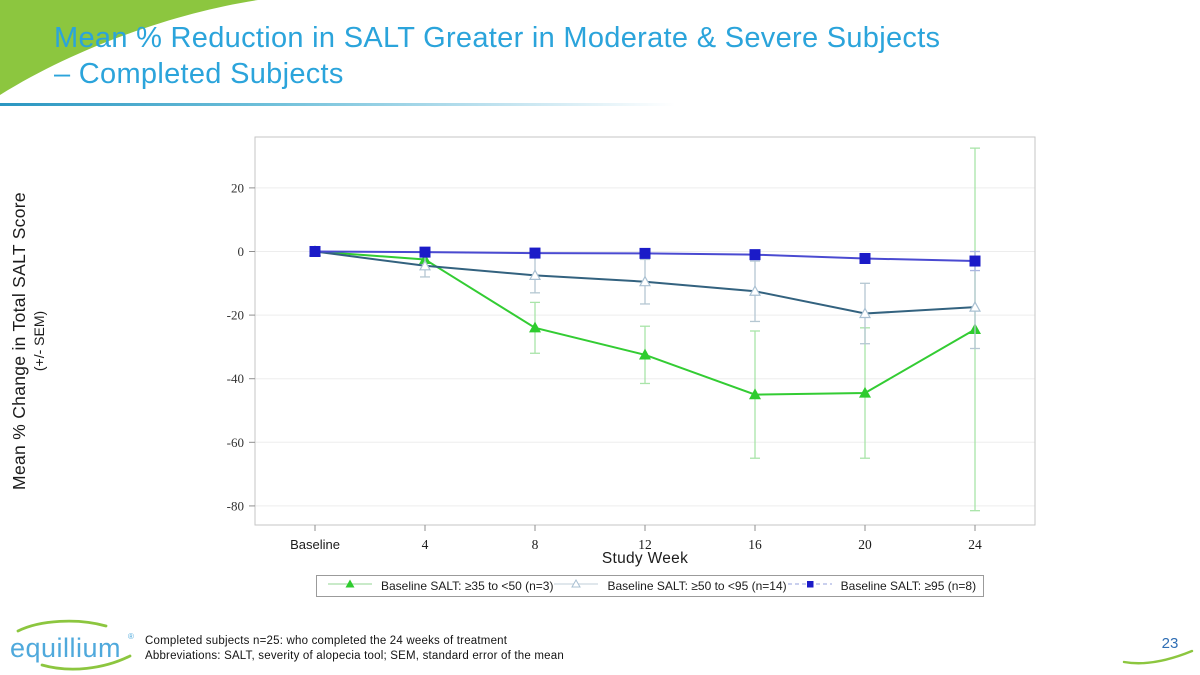 The height and width of the screenshot is (675, 1200). I want to click on equillium-logo: equillium ®, so click(72, 645).